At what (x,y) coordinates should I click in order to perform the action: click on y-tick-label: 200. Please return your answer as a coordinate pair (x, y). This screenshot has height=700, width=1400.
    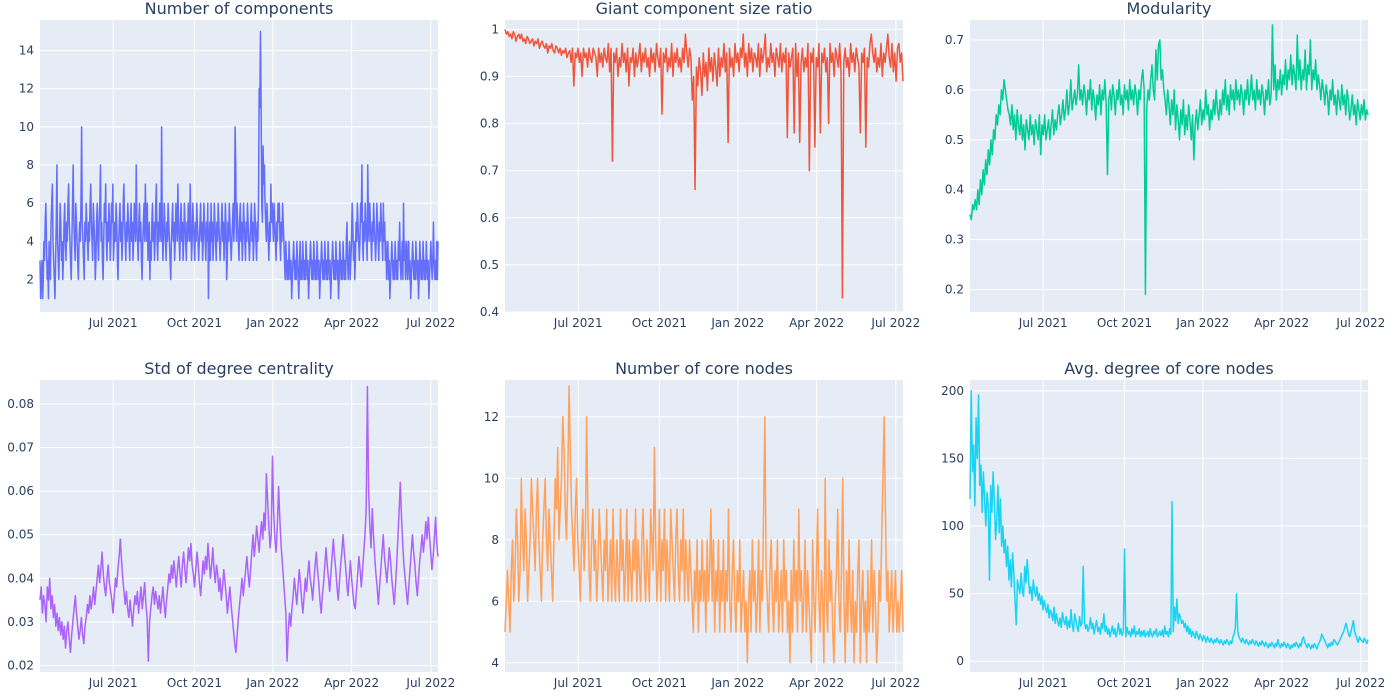
    Looking at the image, I should click on (952, 391).